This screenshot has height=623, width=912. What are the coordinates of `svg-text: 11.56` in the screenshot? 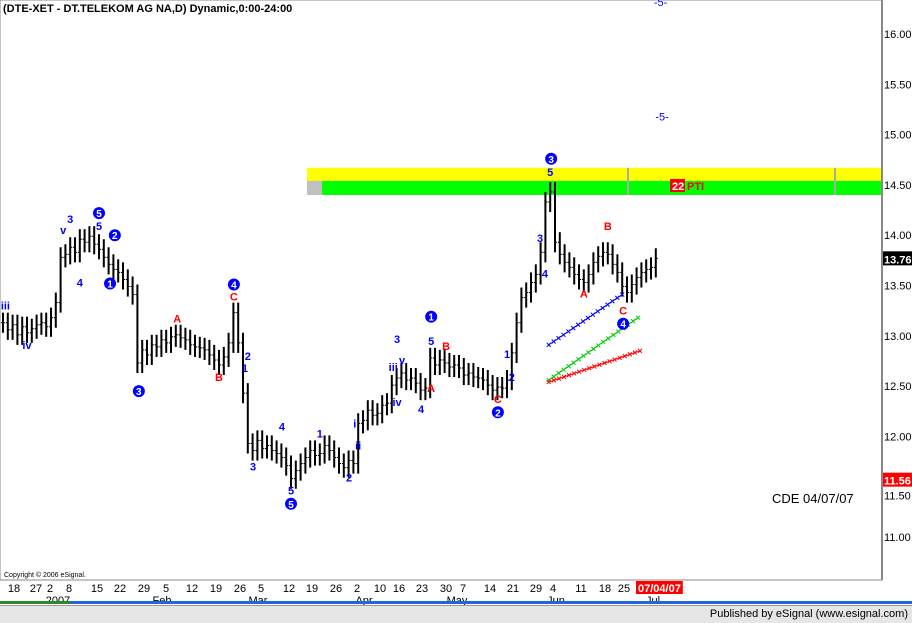 It's located at (897, 482).